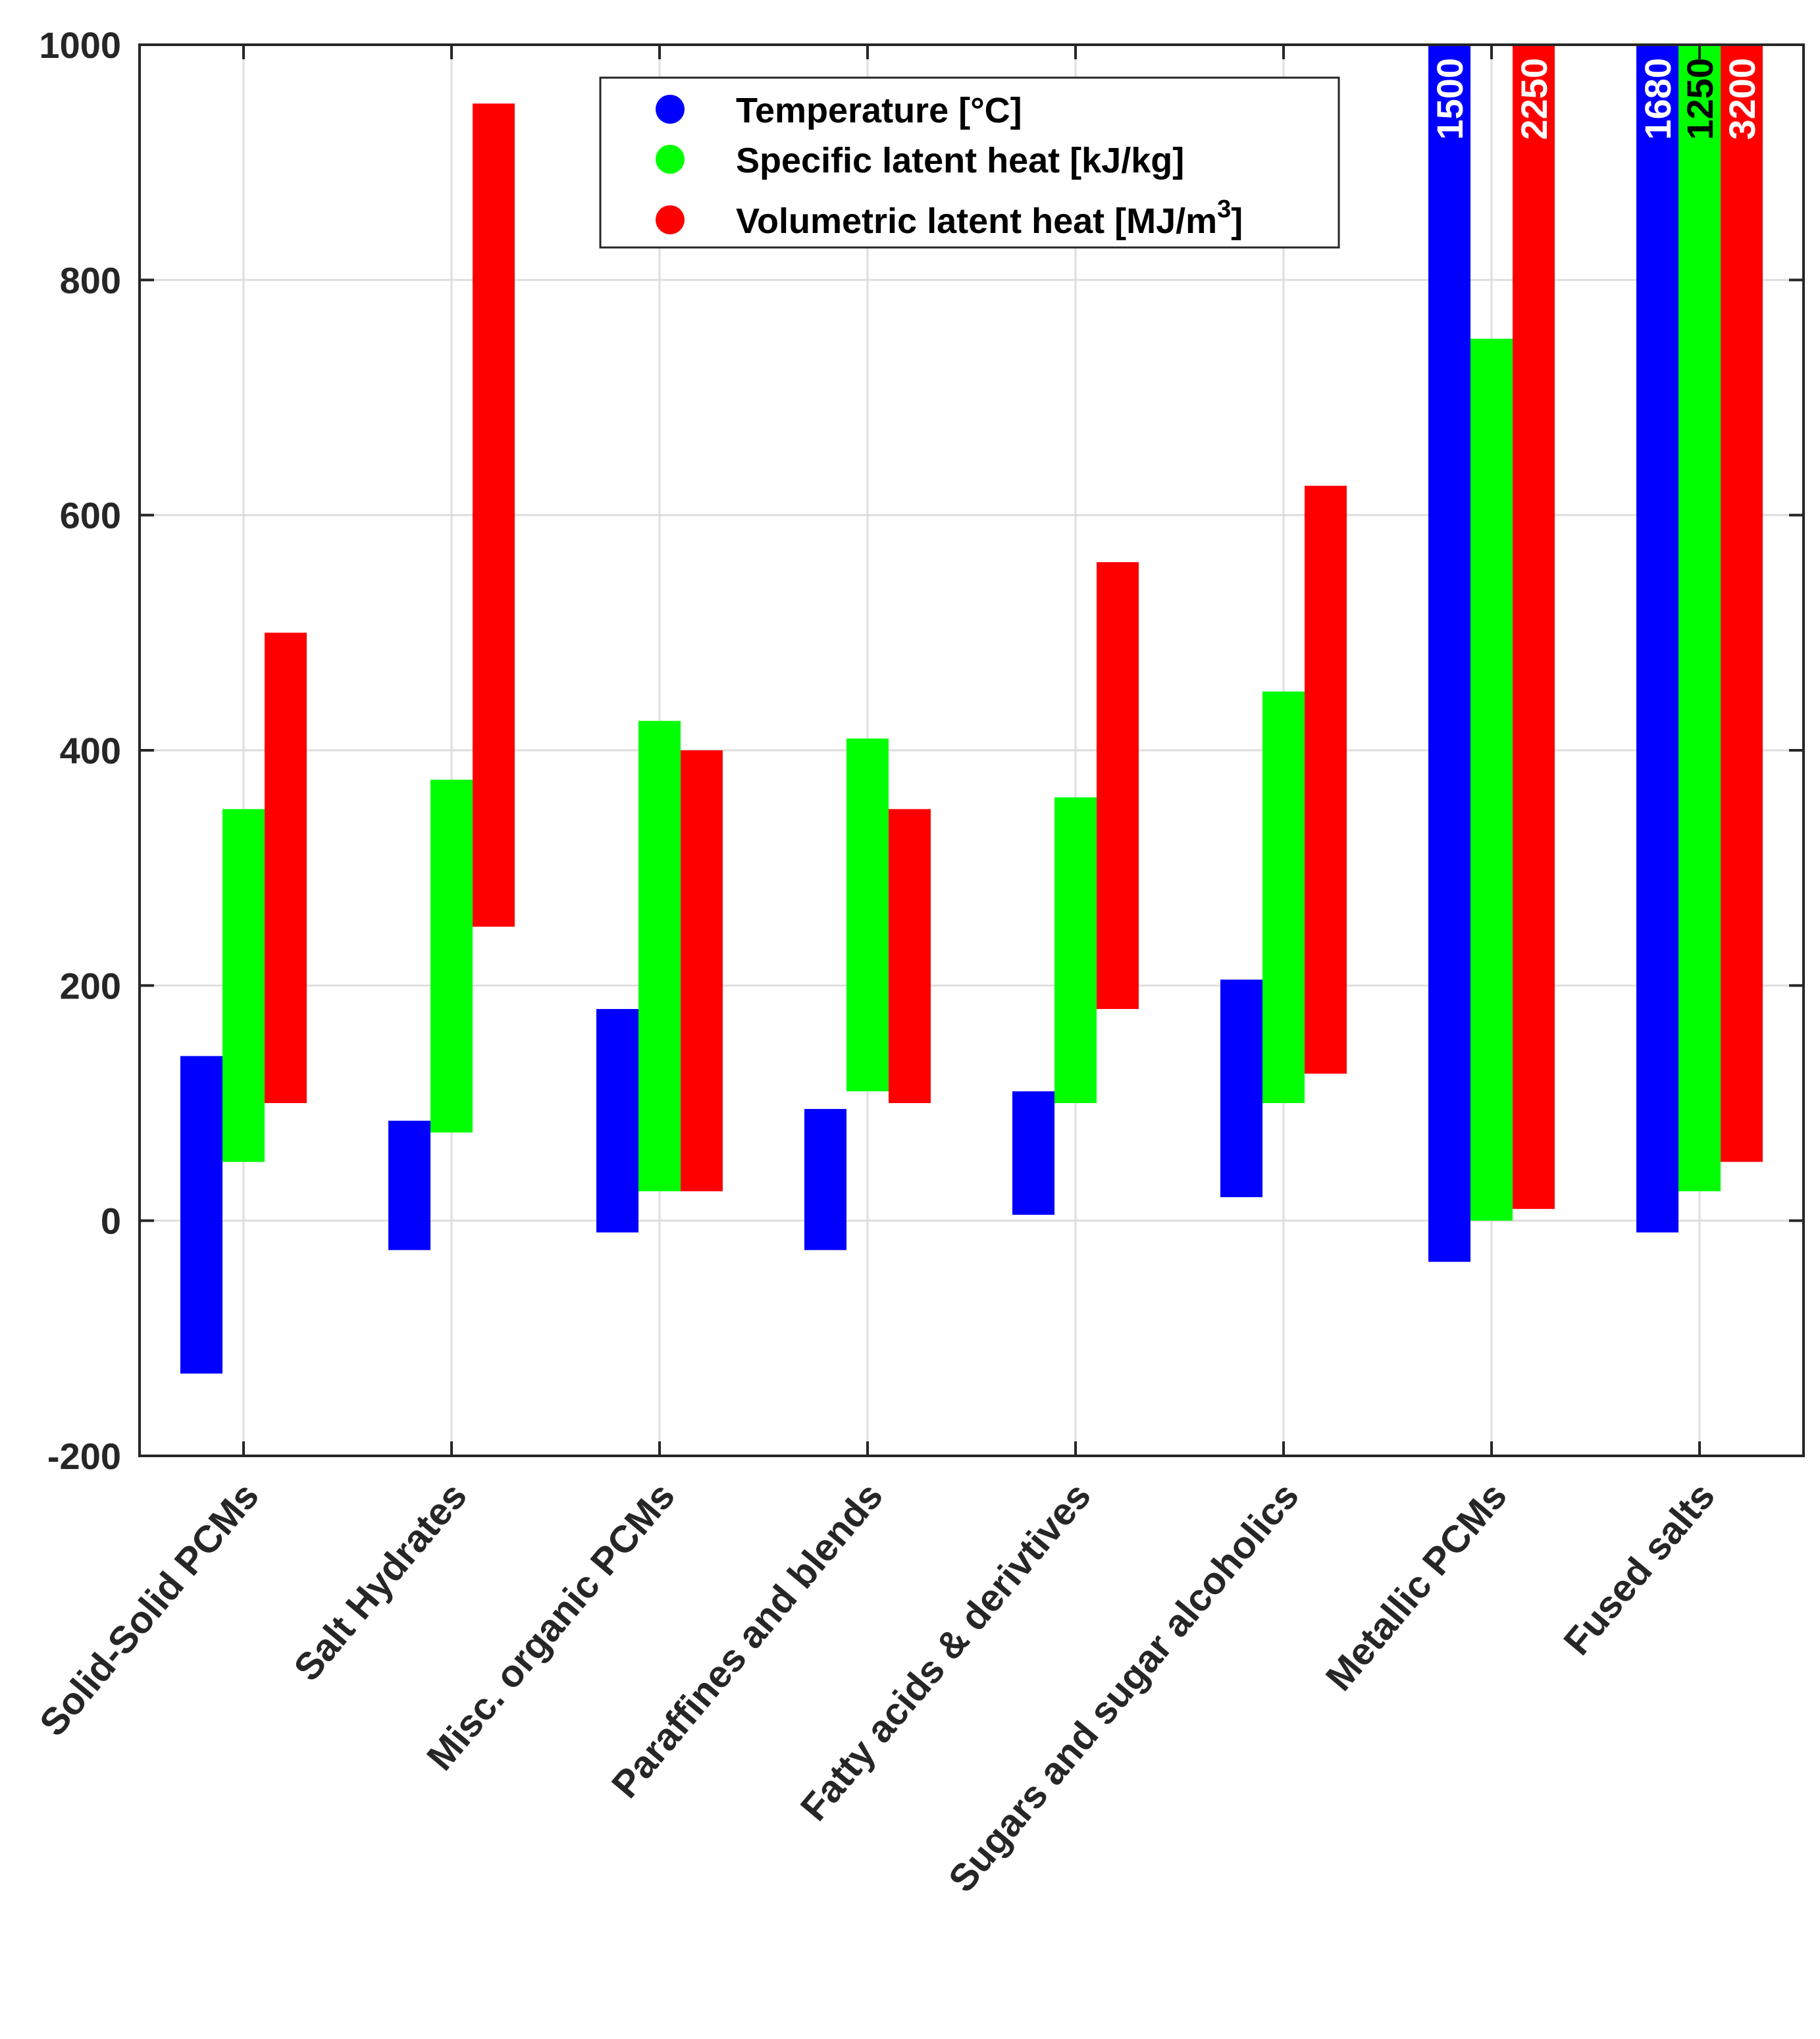  Describe the element at coordinates (617, 1121) in the screenshot. I see `bar-temperature-c-misc-organic-pcms` at that location.